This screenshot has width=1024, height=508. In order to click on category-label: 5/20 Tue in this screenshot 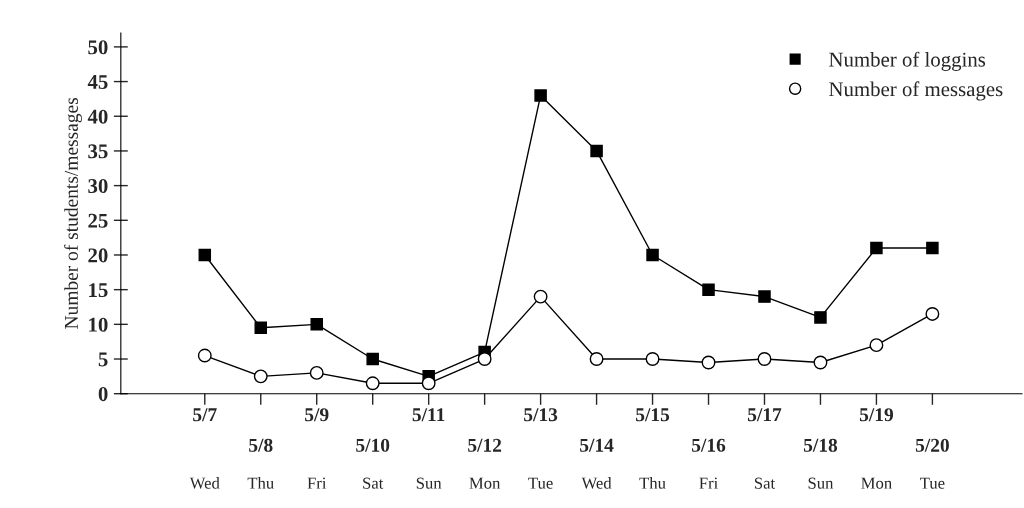, I will do `click(932, 463)`.